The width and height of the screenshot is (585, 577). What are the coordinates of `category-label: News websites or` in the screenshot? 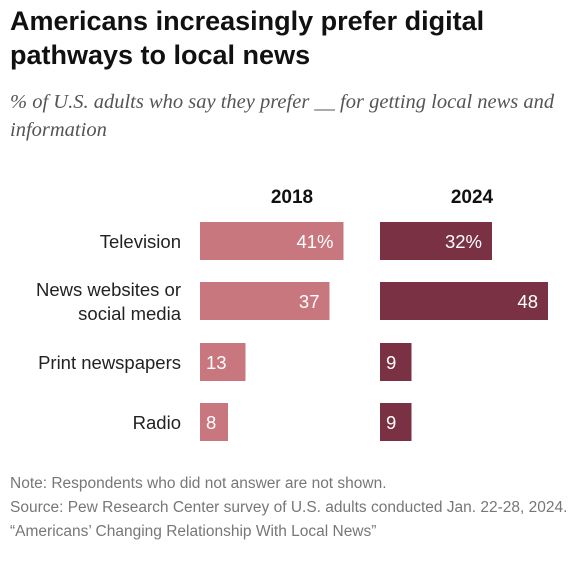 It's located at (108, 289).